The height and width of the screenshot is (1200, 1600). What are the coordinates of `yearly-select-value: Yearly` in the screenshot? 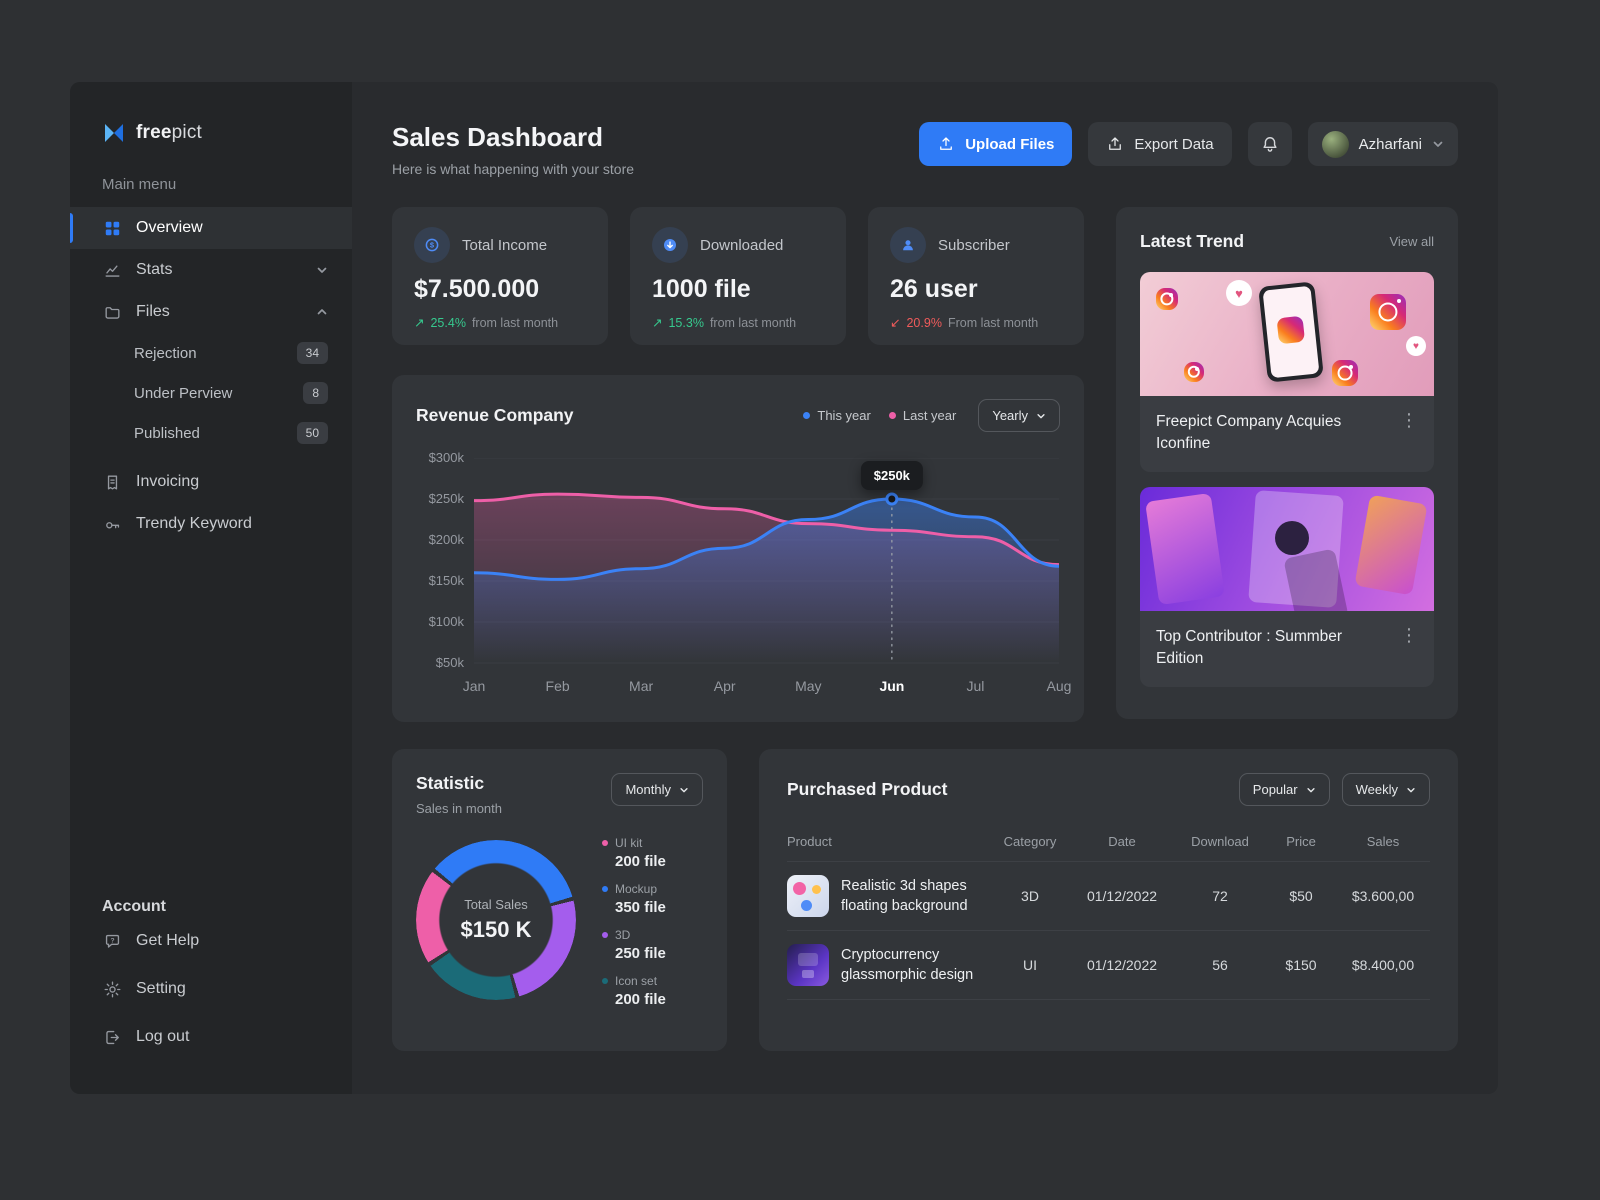 It's located at (1010, 415).